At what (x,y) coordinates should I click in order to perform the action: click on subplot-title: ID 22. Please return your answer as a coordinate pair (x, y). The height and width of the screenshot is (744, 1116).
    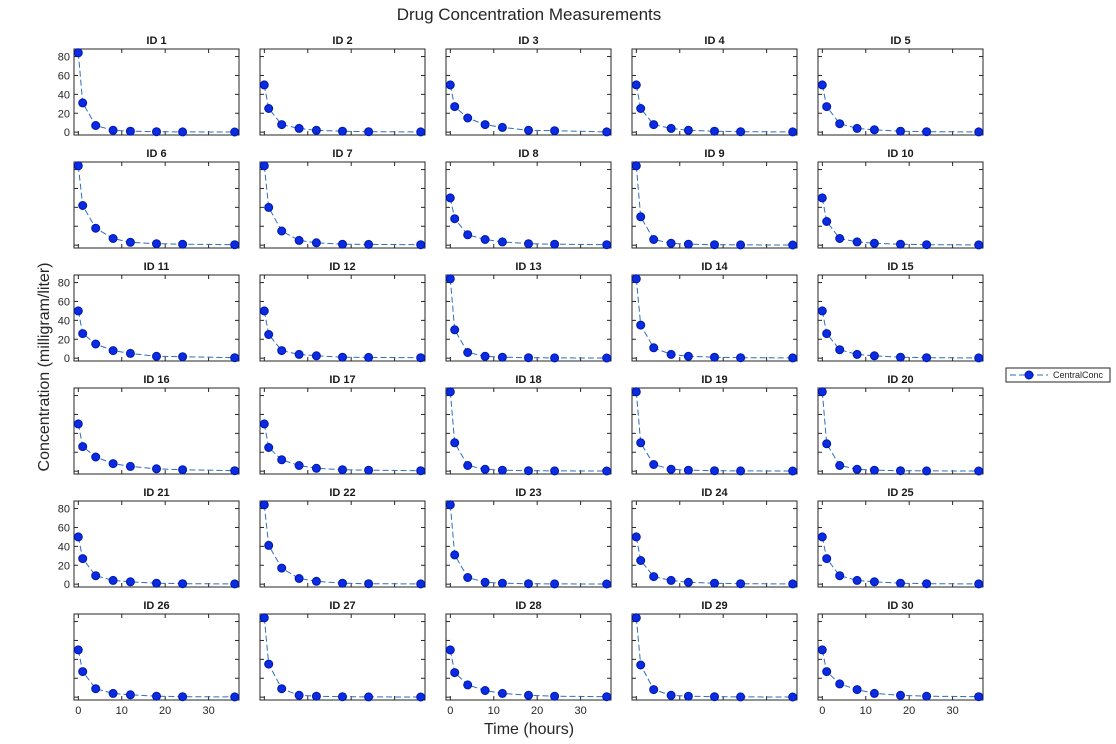
    Looking at the image, I should click on (342, 493).